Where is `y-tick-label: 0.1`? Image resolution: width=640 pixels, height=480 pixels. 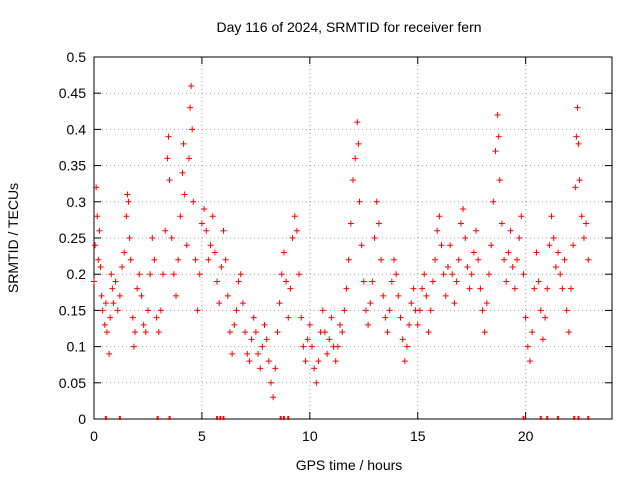
y-tick-label: 0.1 is located at coordinates (77, 347).